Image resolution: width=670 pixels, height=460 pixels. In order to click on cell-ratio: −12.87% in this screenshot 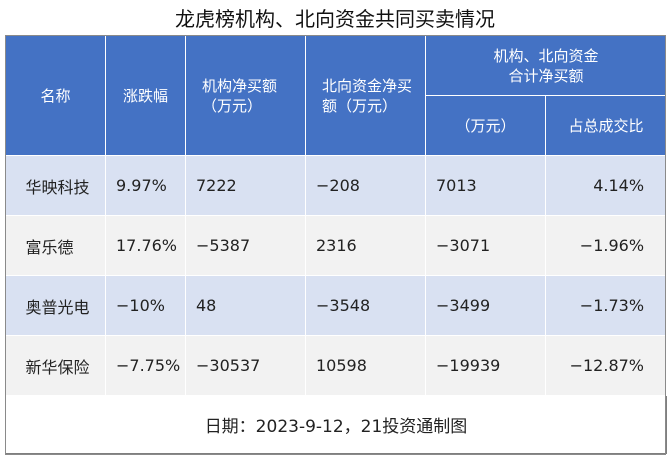, I will do `click(606, 365)`.